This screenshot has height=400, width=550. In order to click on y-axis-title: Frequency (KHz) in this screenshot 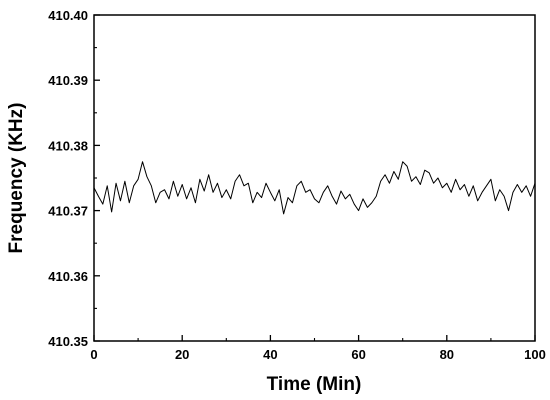, I will do `click(16, 178)`.